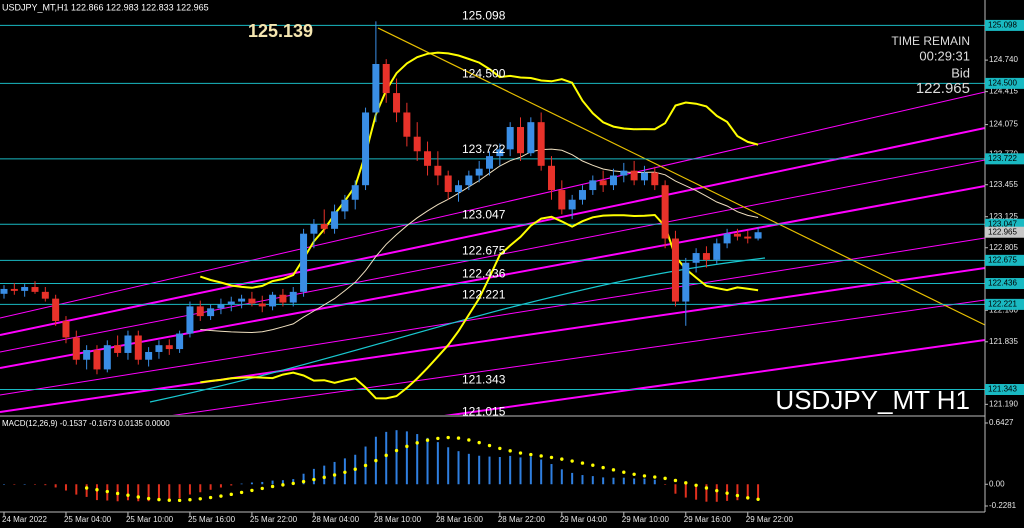  Describe the element at coordinates (88, 519) in the screenshot. I see `x-tick-label: 25 Mar 04:00` at that location.